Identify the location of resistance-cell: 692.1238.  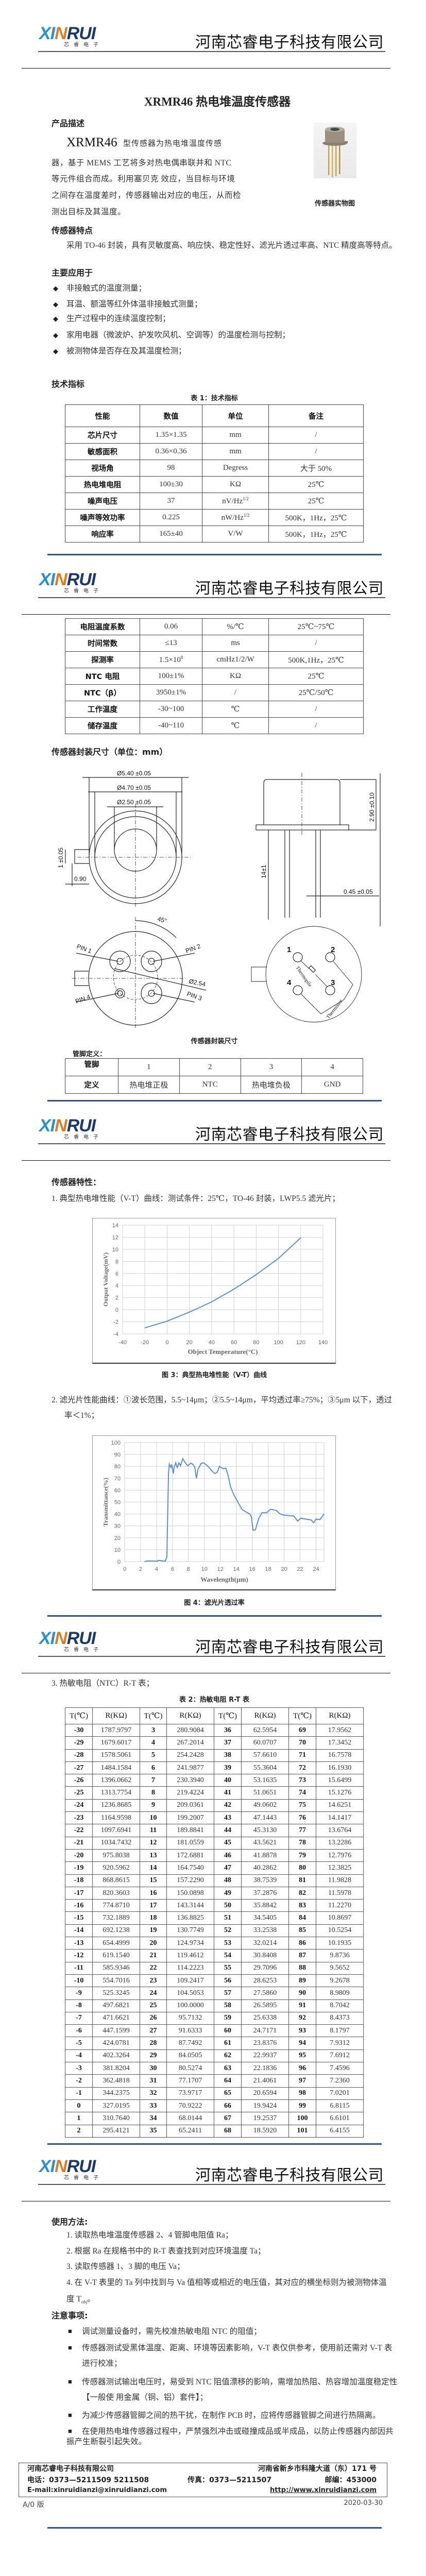
(116, 1931).